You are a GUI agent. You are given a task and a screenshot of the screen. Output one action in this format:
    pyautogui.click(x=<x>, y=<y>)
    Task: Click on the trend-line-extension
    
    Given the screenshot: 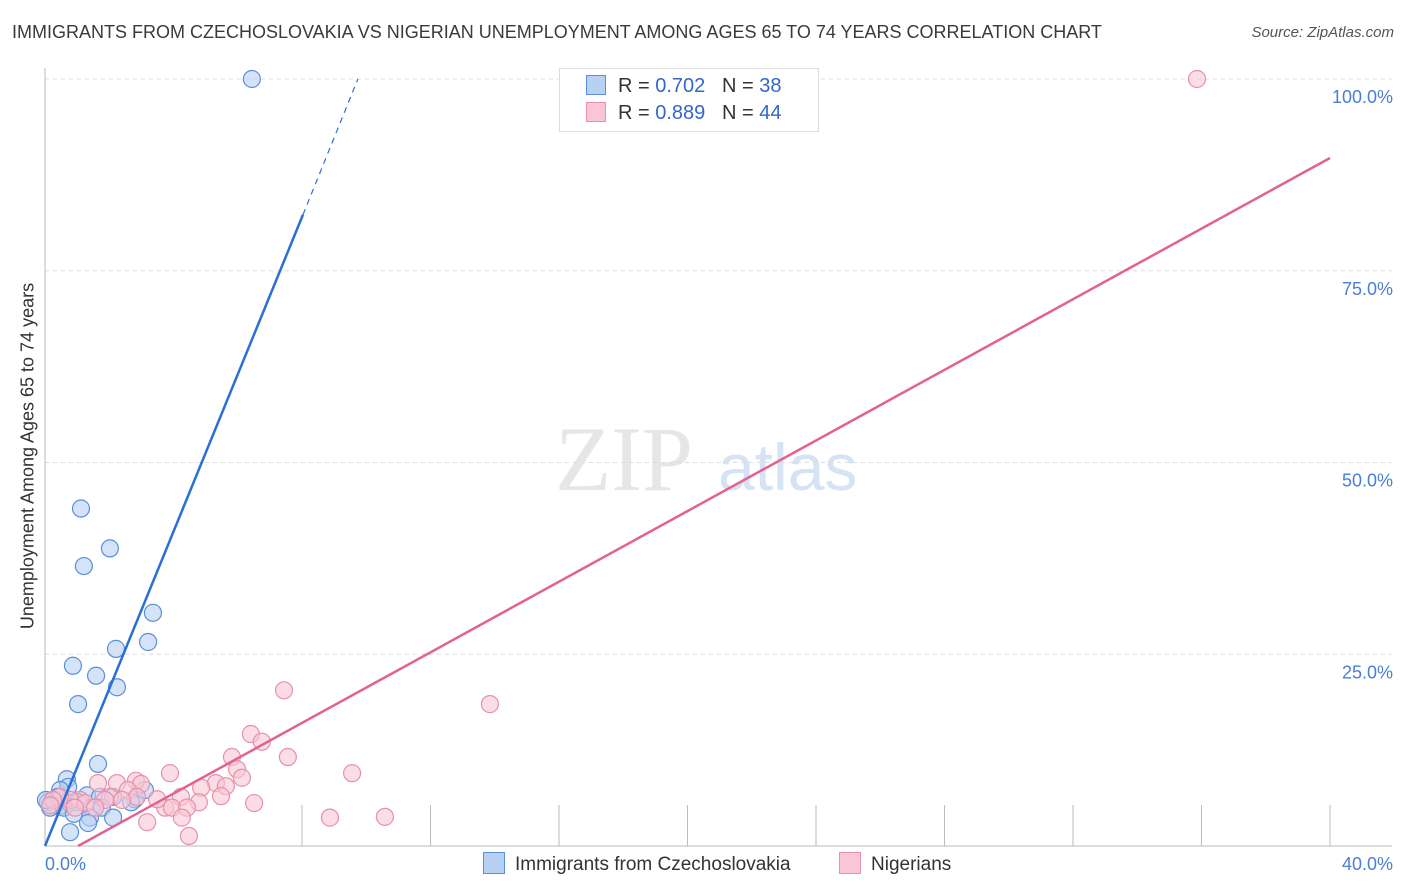 What is the action you would take?
    pyautogui.click(x=330, y=146)
    